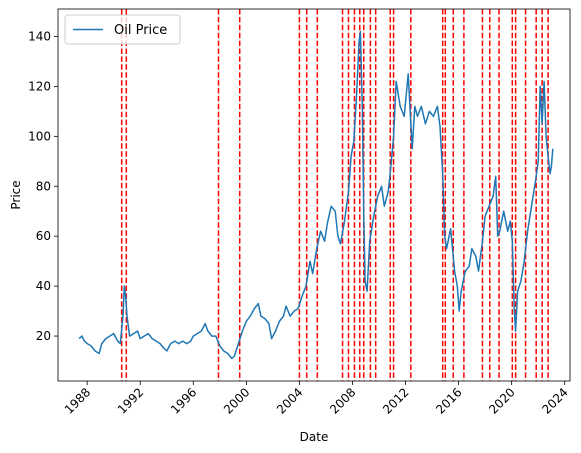  I want to click on y-tick-label: 140, so click(39, 36).